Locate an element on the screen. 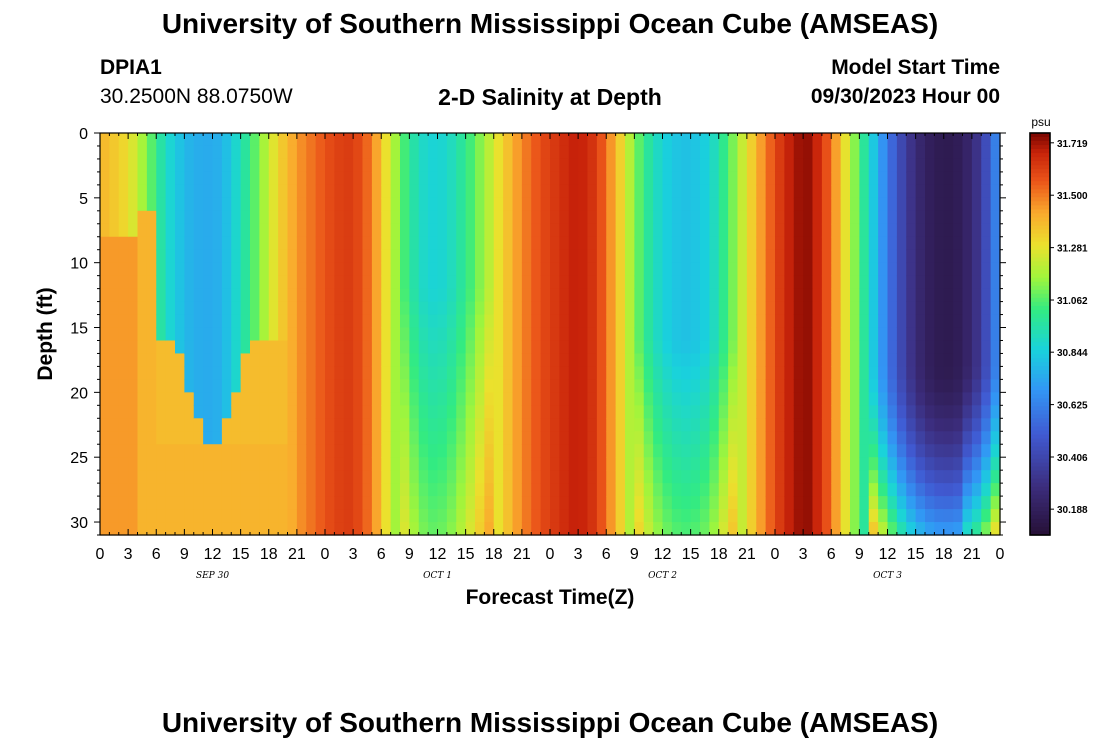 This screenshot has height=750, width=1100. colorbar-tick-label: 31.281 is located at coordinates (1072, 249).